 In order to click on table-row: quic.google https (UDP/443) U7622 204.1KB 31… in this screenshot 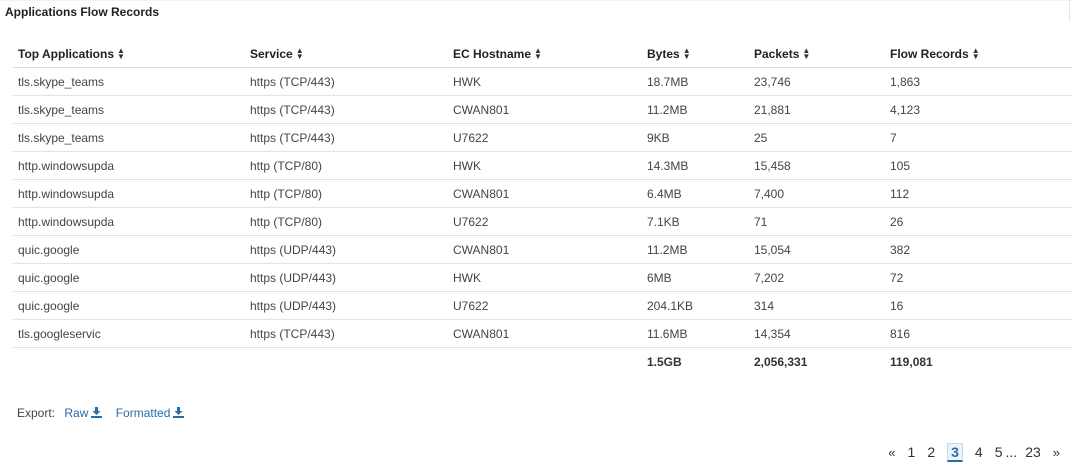, I will do `click(542, 305)`.